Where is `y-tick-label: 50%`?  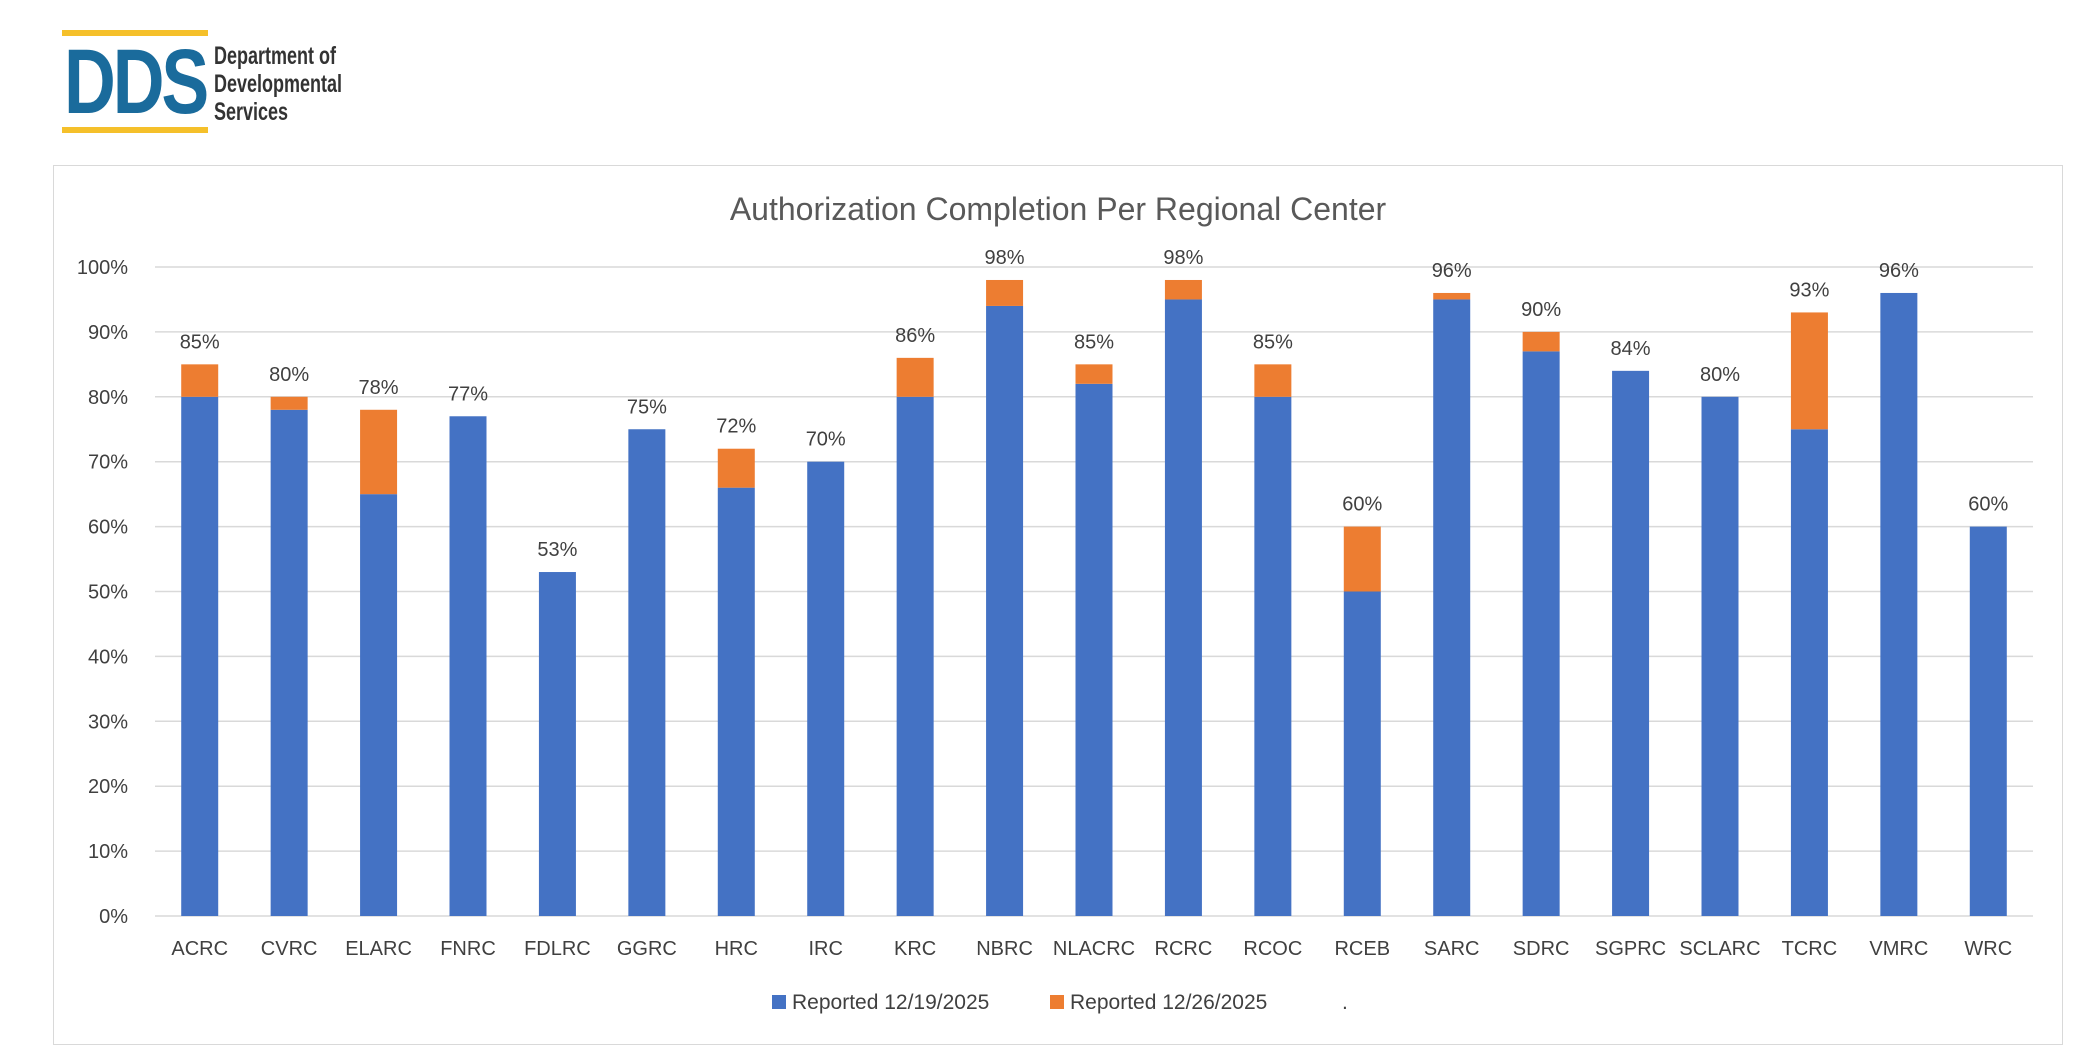
y-tick-label: 50% is located at coordinates (108, 593).